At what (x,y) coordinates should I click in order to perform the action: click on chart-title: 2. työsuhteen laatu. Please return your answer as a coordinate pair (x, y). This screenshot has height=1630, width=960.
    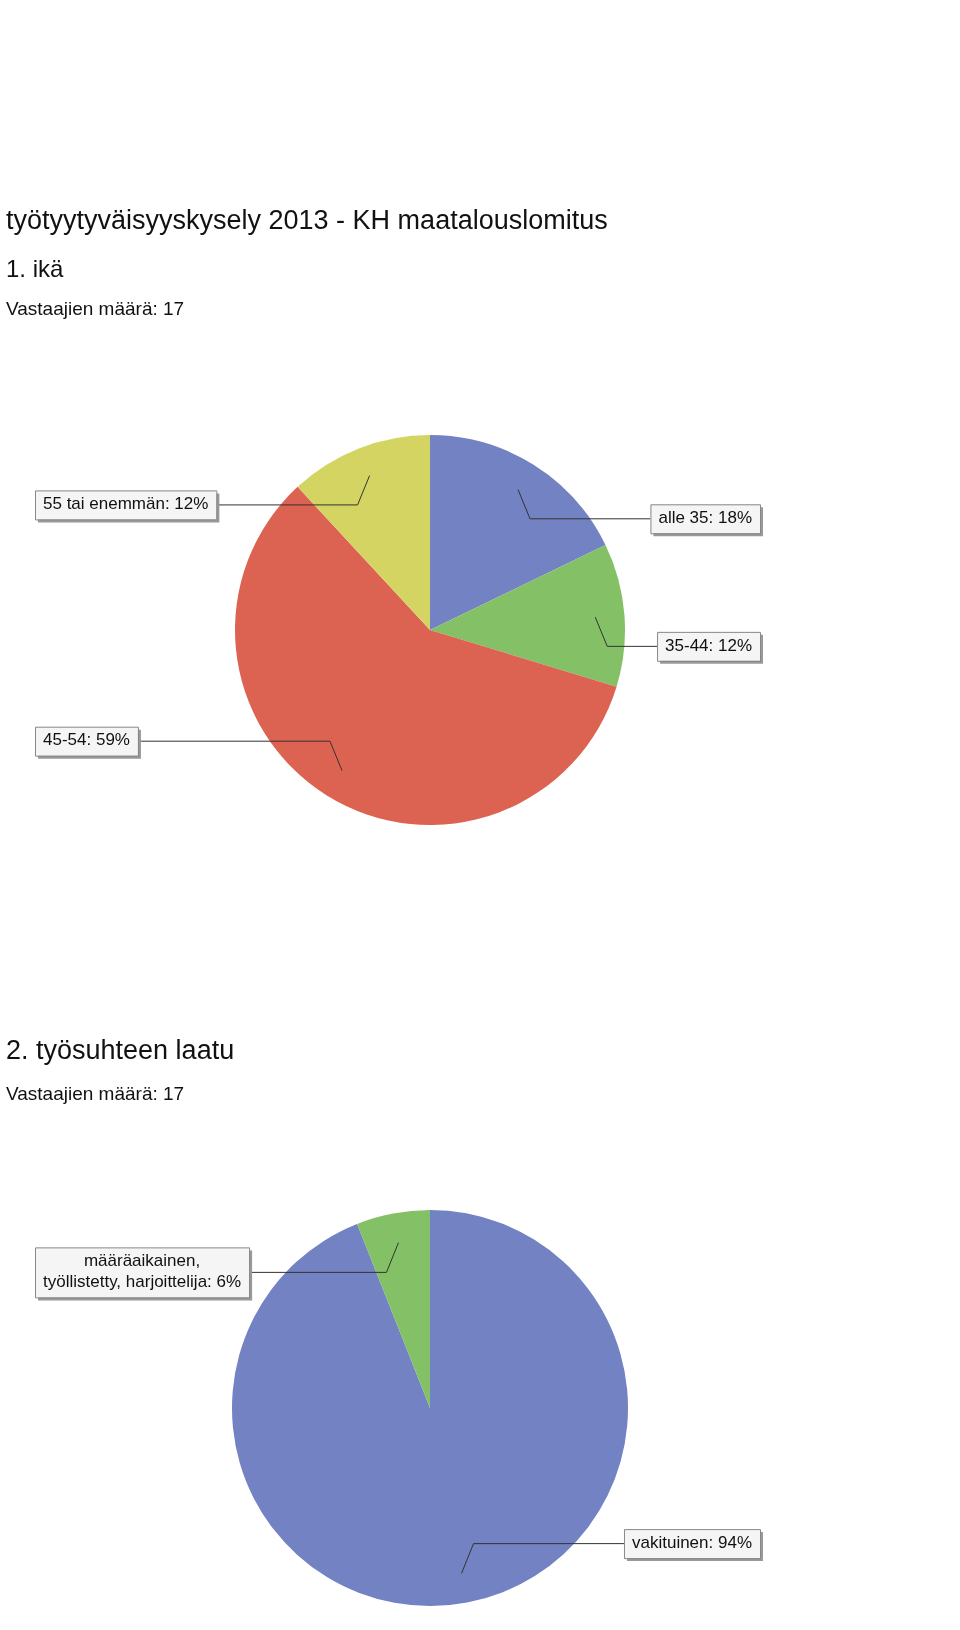
    Looking at the image, I should click on (120, 1050).